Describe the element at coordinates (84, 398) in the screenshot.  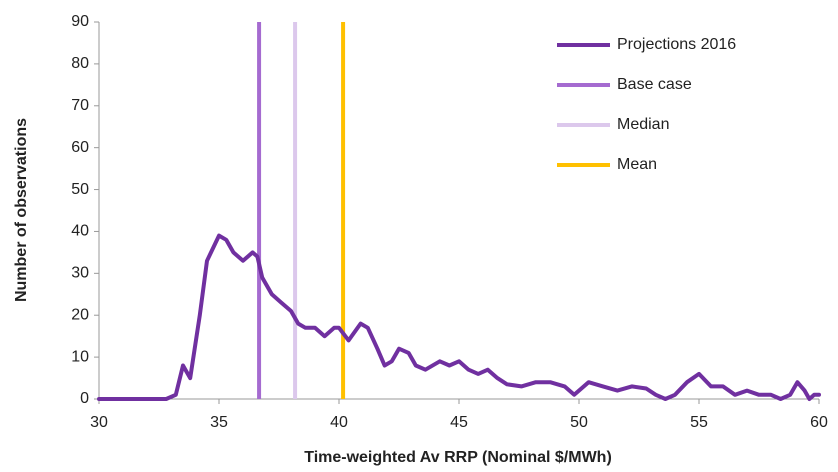
I see `y-tick-label: 0` at that location.